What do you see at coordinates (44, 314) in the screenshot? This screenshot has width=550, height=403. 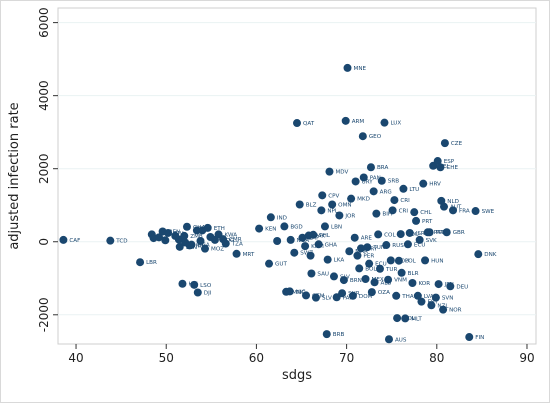 I see `y-tick-label: -2000` at bounding box center [44, 314].